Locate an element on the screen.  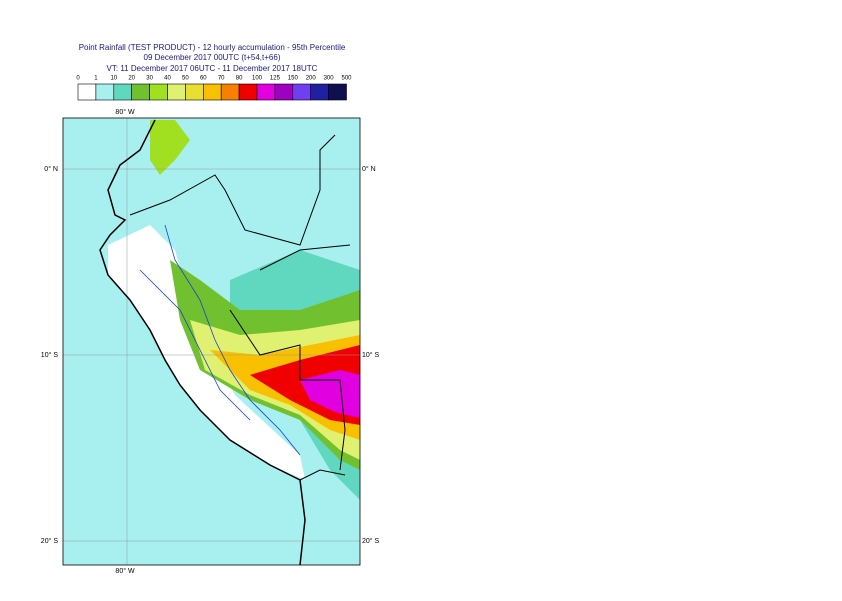
legend-label: 10 is located at coordinates (113, 79).